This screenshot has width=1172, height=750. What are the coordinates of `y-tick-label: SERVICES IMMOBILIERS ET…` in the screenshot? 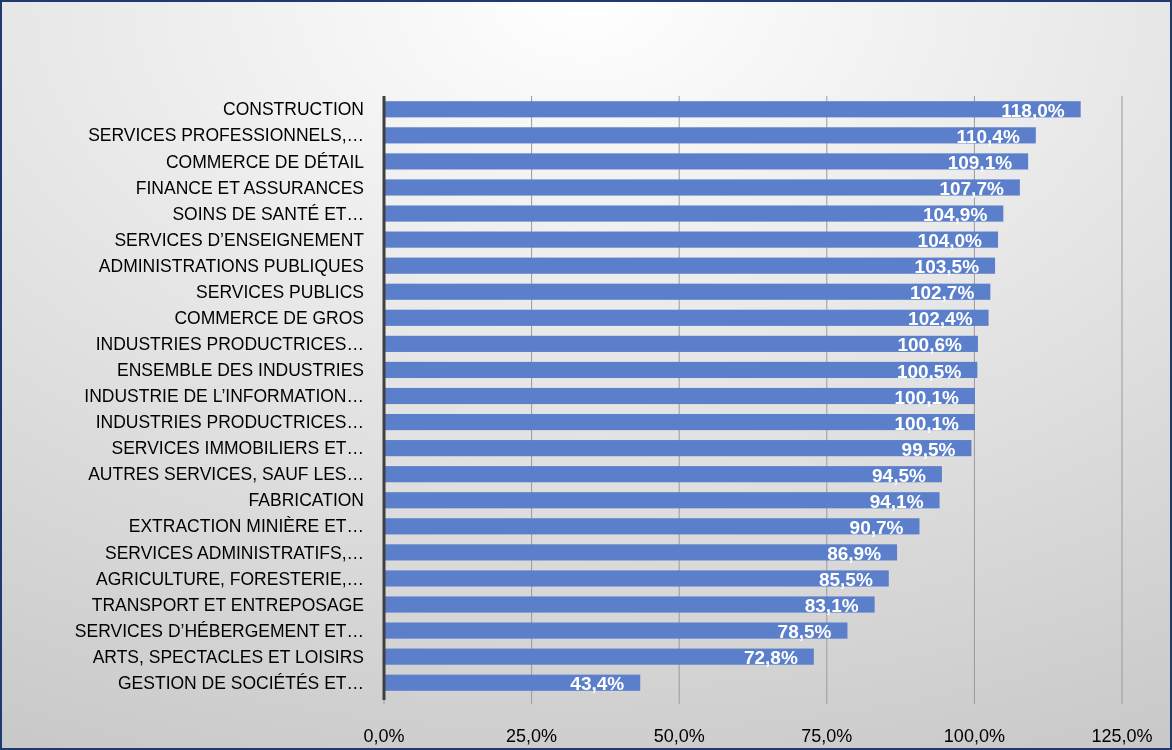 It's located at (237, 448).